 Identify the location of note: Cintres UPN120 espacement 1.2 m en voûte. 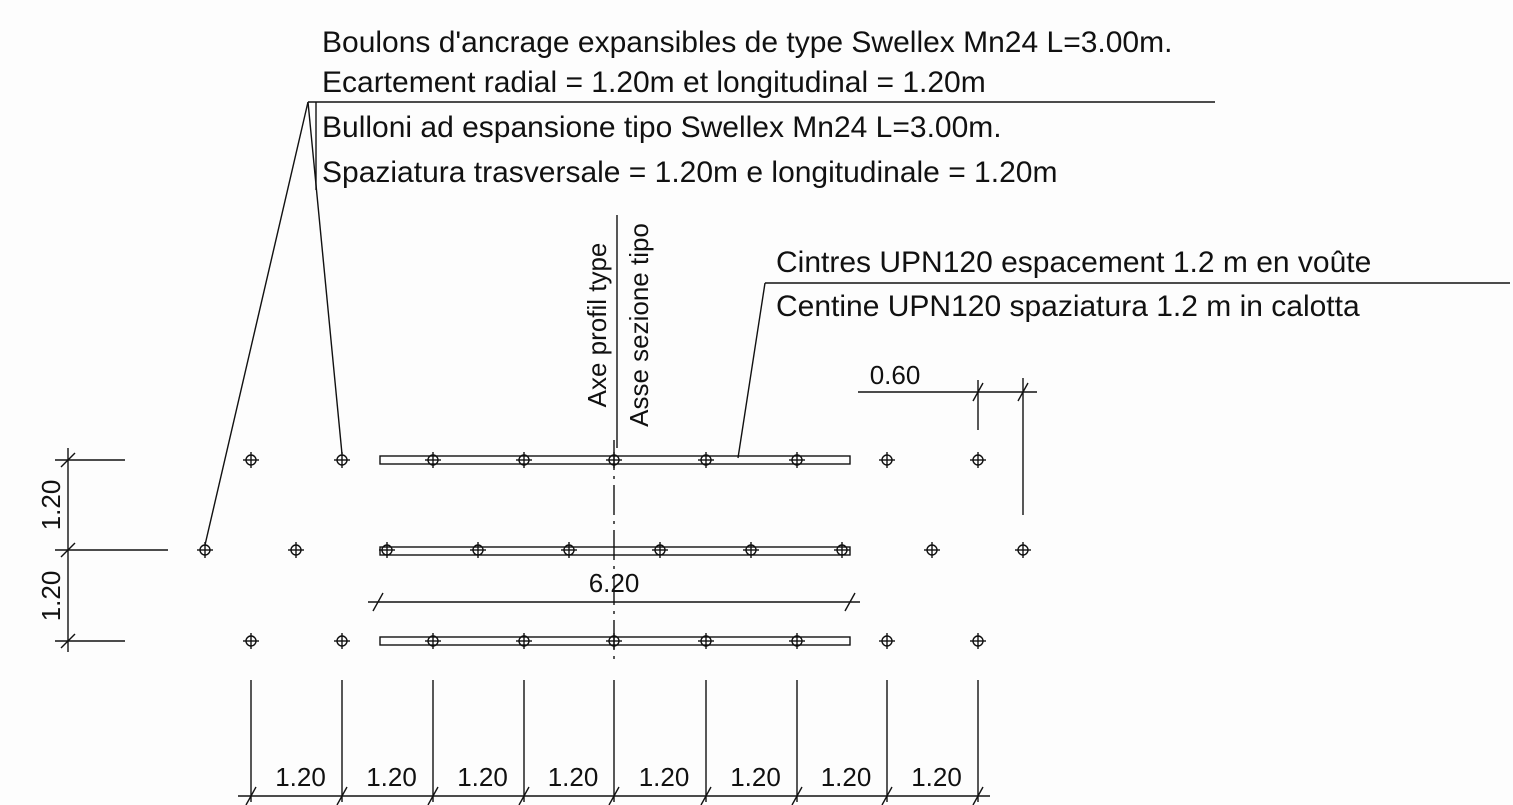
(1073, 262).